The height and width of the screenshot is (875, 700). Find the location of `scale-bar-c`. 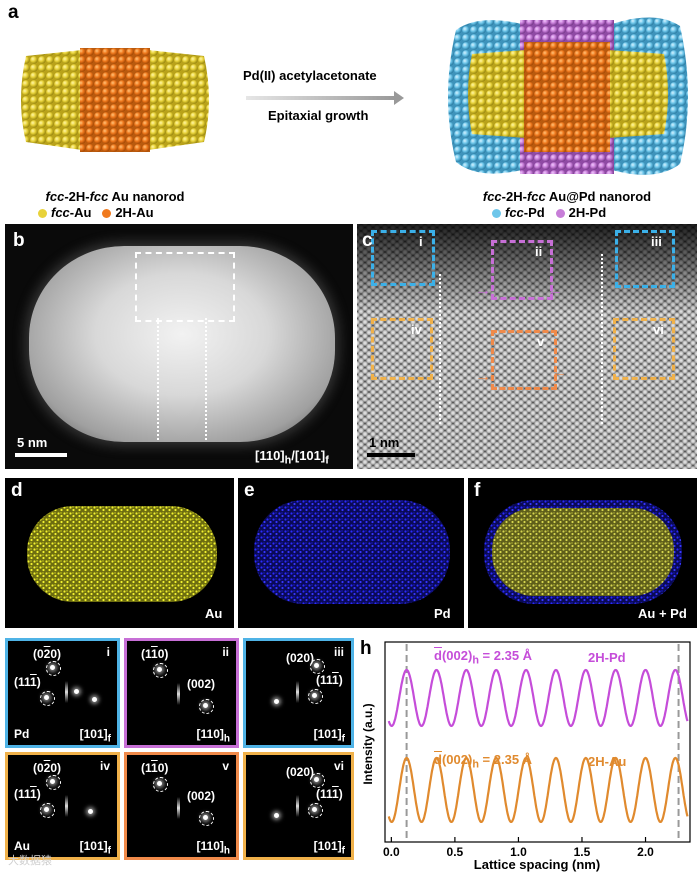

scale-bar-c is located at coordinates (391, 455).